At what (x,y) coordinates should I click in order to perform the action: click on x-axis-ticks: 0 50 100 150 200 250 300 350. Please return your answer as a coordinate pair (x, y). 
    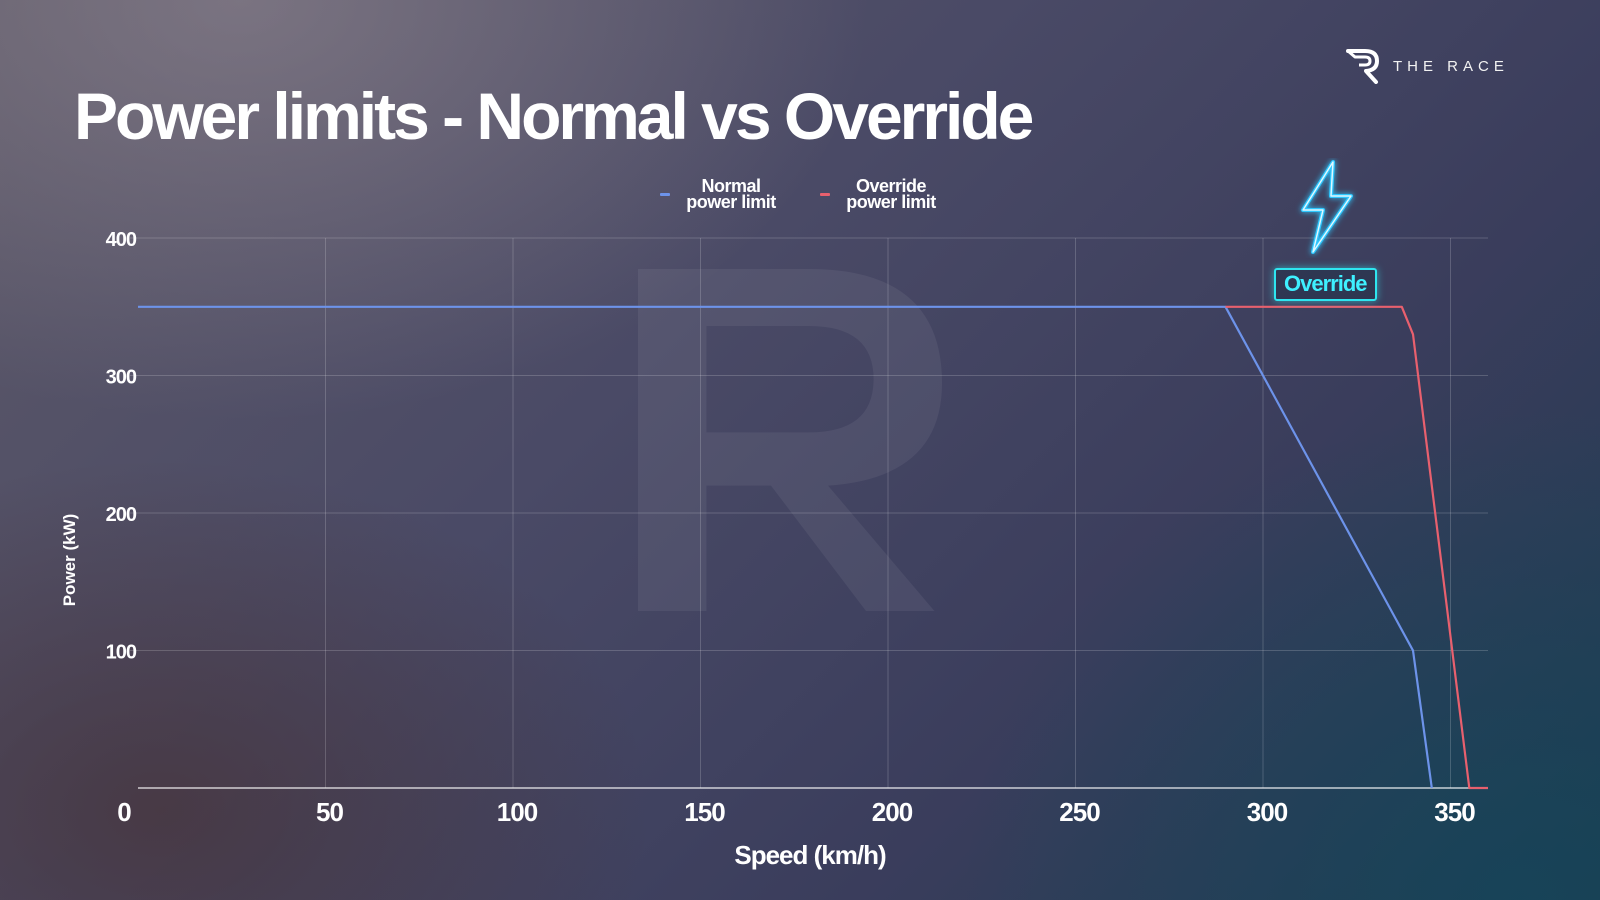
    Looking at the image, I should click on (796, 812).